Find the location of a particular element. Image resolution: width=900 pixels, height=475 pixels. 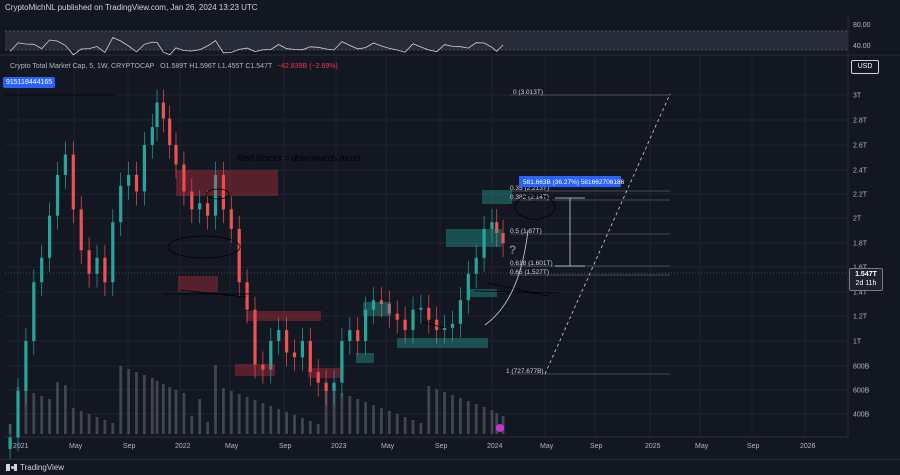

fib-label: 1 (727.677B) is located at coordinates (525, 371).